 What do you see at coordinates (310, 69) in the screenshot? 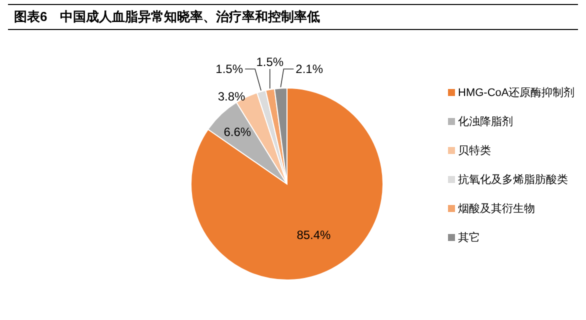
I see `data-label: 2.1%` at bounding box center [310, 69].